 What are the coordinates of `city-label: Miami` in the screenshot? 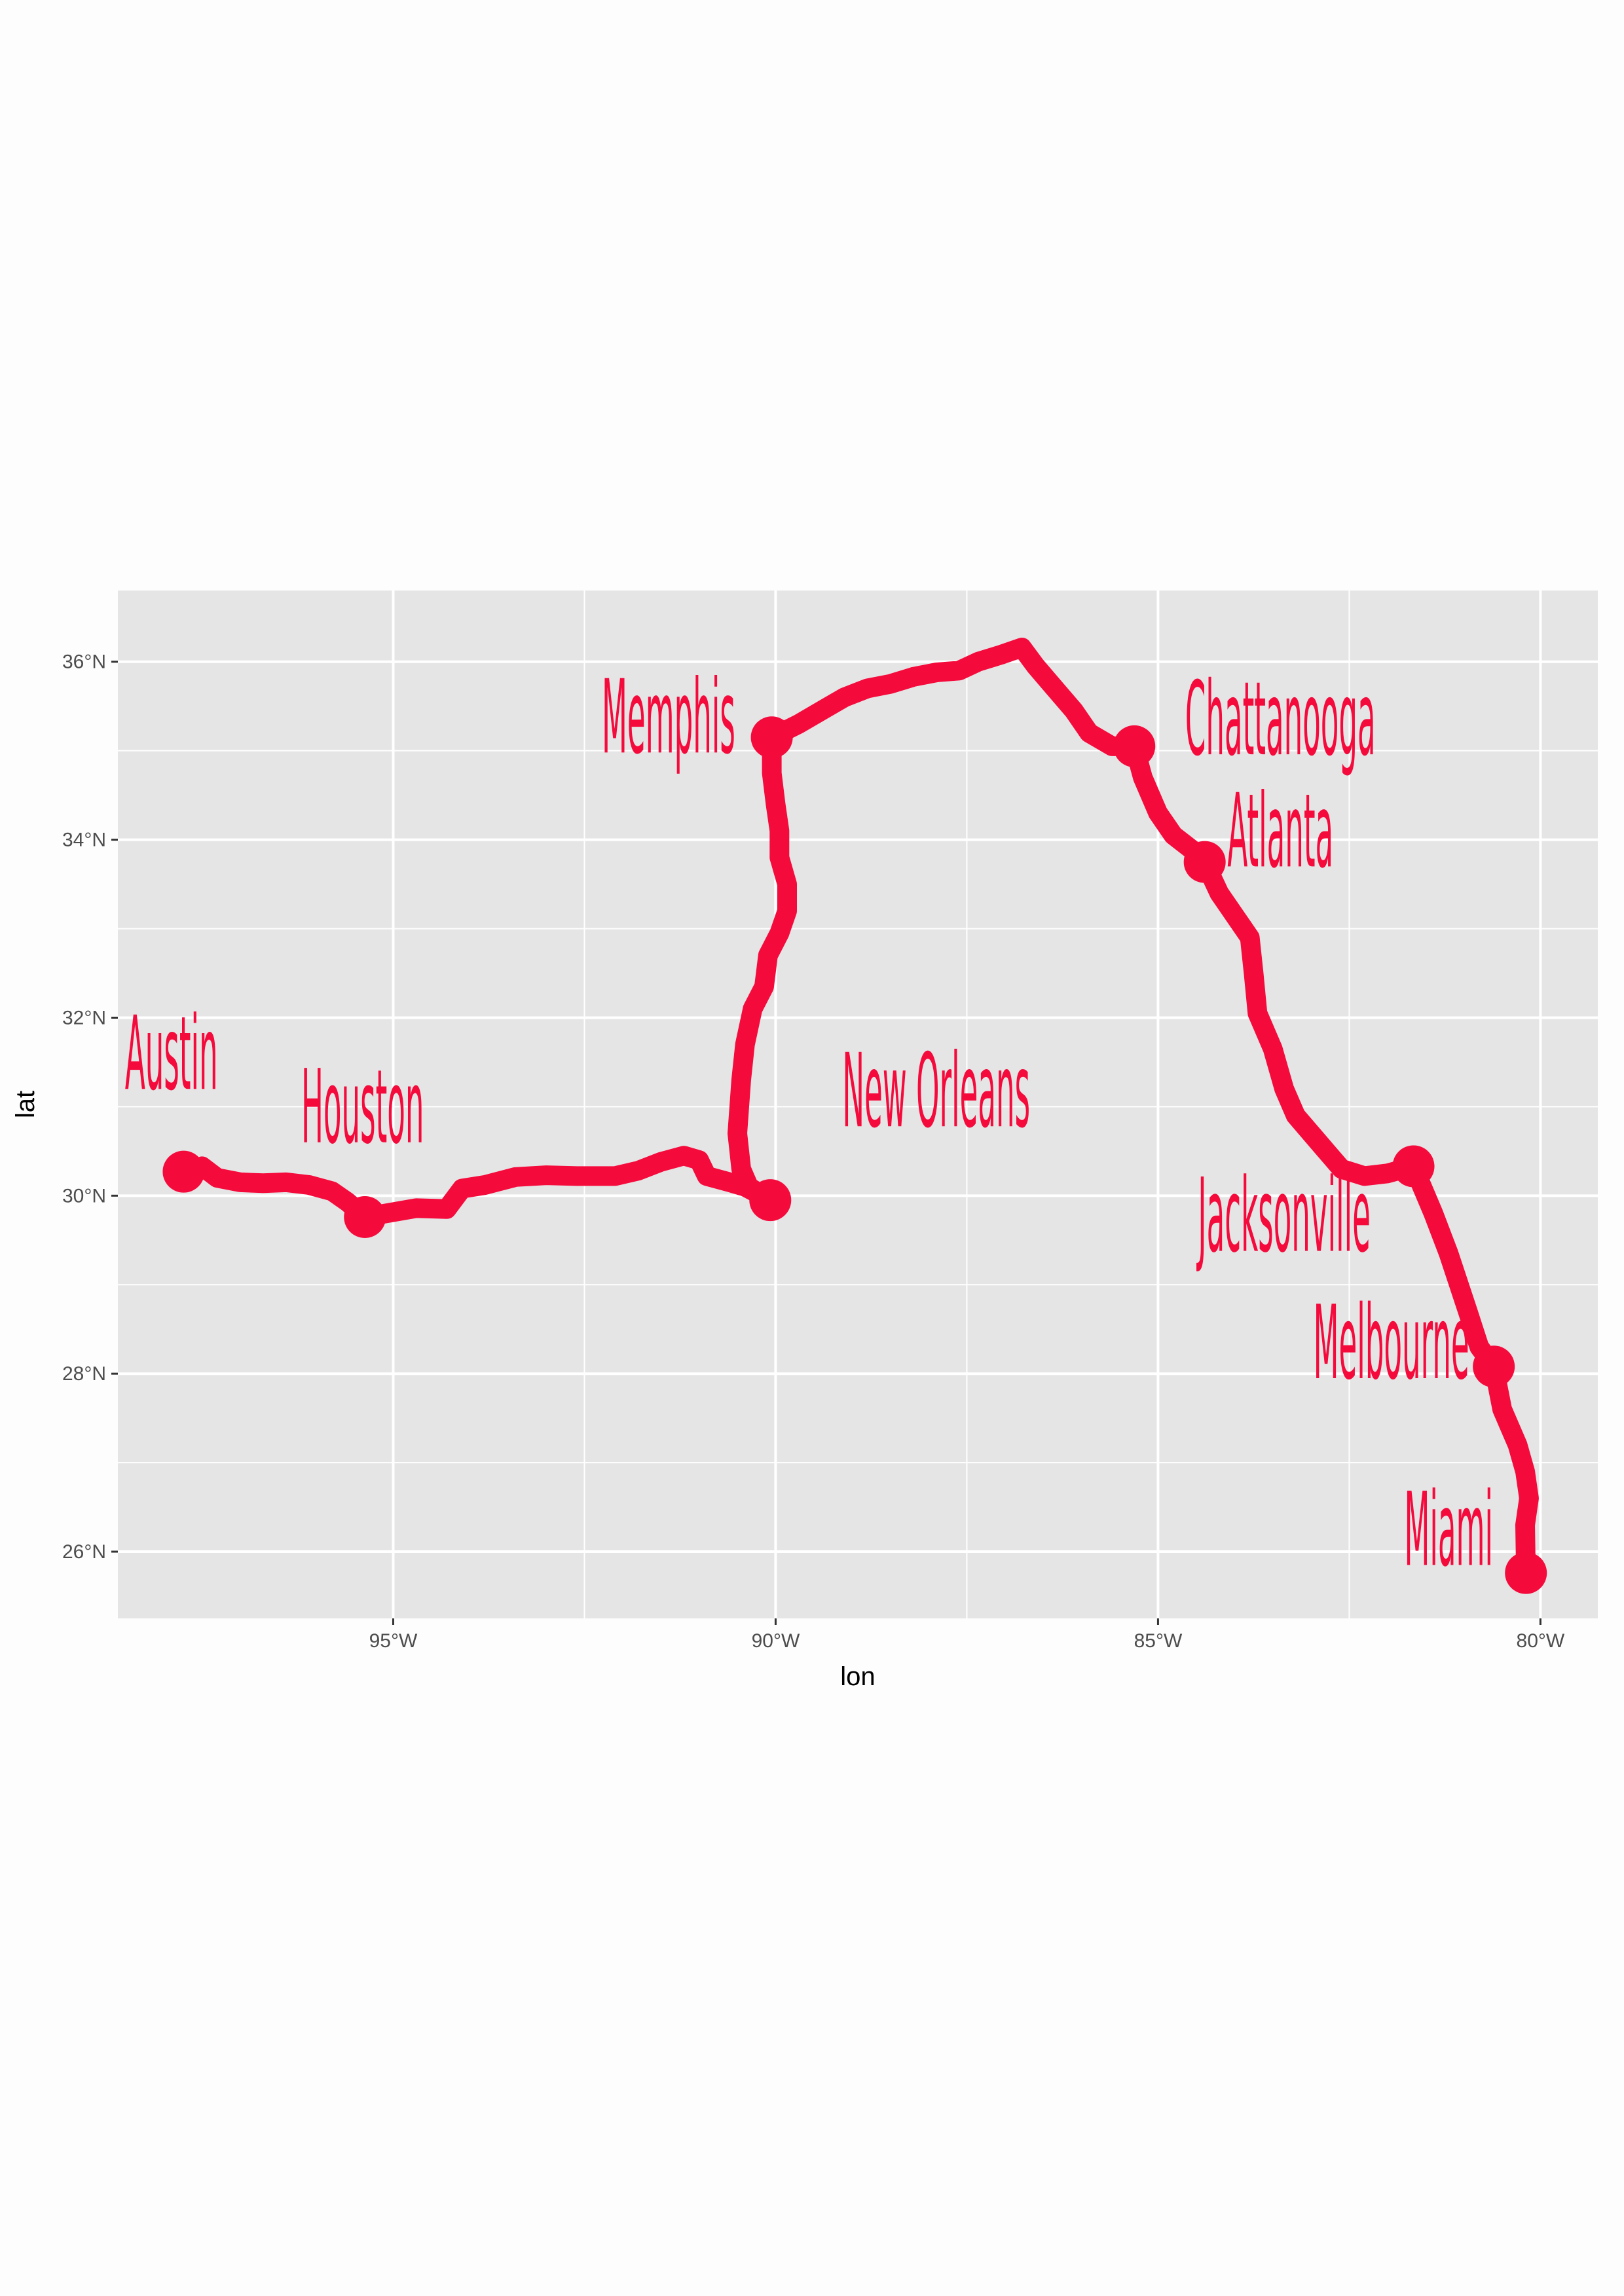 It's located at (1448, 1531).